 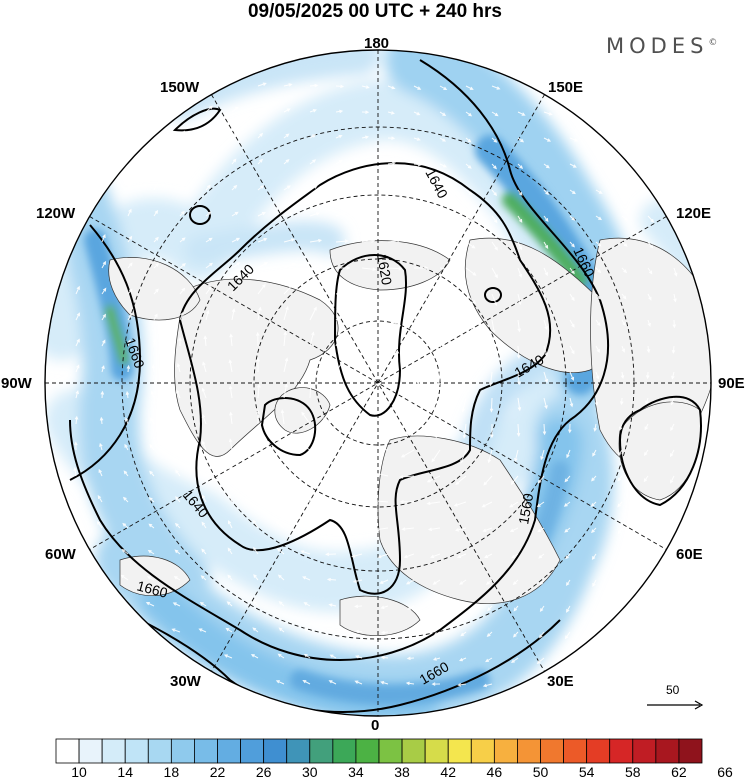 I want to click on colorbar-tick-label: 22, so click(x=217, y=772).